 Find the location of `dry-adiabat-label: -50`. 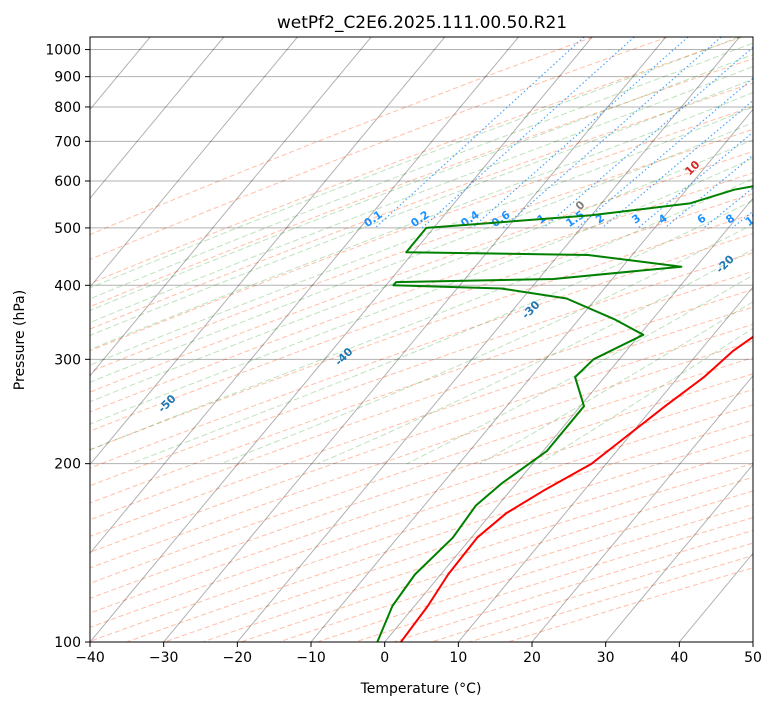

dry-adiabat-label: -50 is located at coordinates (166, 403).